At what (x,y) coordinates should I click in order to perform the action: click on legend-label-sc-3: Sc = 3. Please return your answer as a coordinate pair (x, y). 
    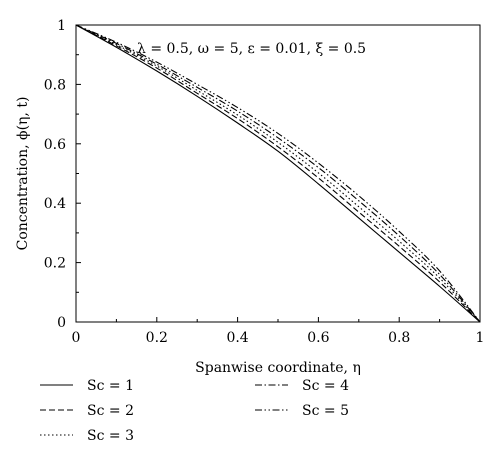
    Looking at the image, I should click on (110, 436).